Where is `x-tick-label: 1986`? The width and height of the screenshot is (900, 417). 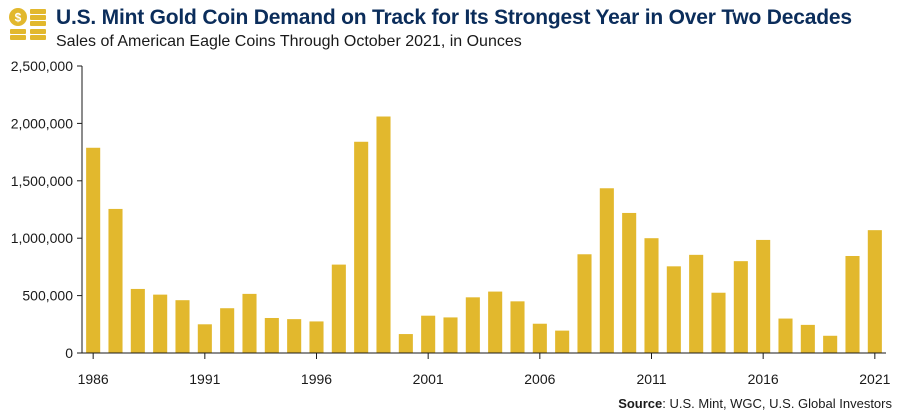
x-tick-label: 1986 is located at coordinates (93, 379).